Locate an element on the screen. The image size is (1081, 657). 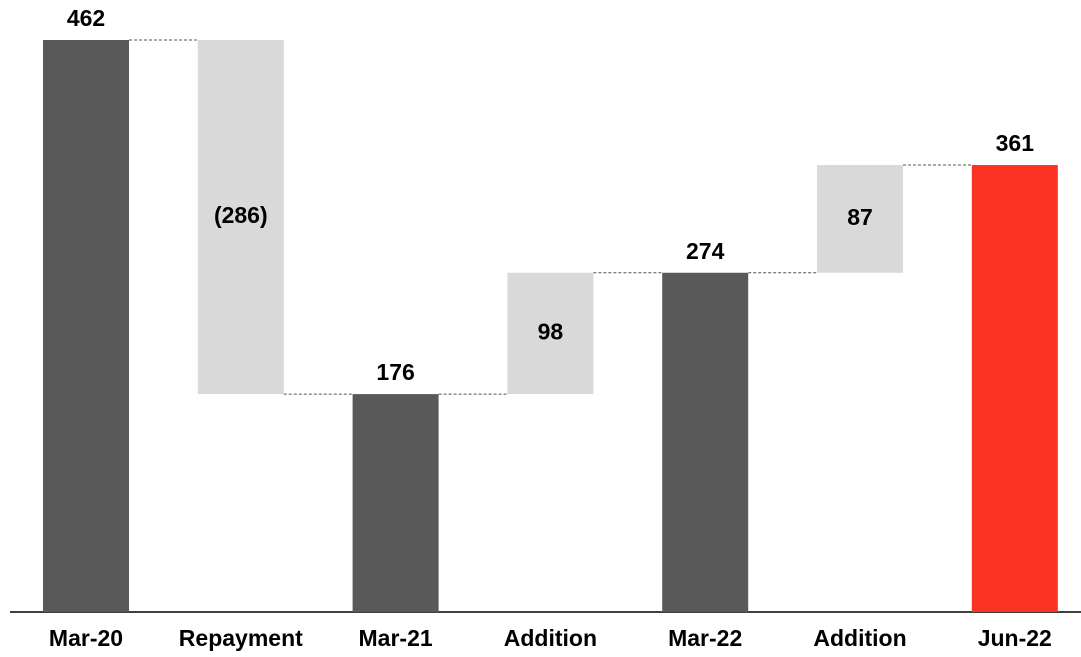
x-tick-label: Repayment is located at coordinates (241, 638).